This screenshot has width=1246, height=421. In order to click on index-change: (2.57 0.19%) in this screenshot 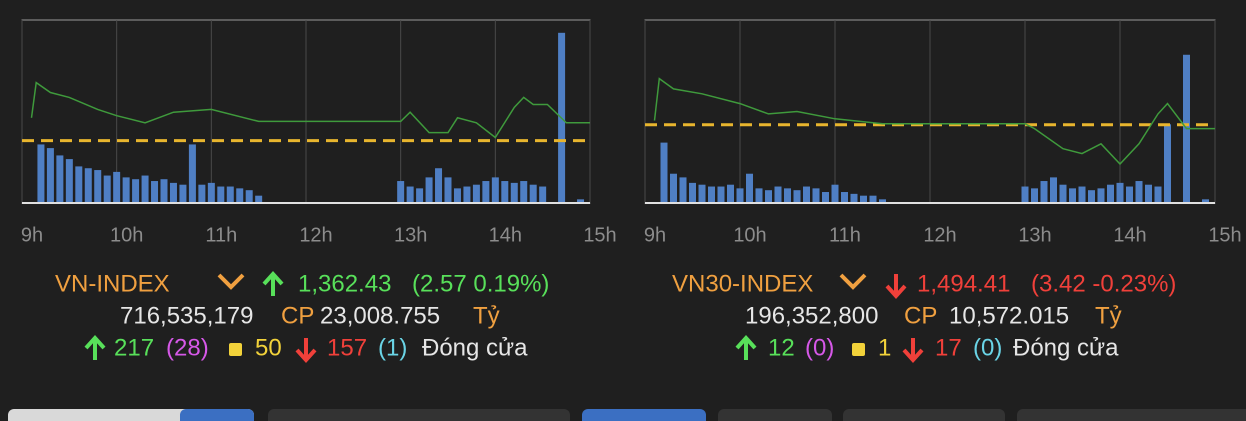, I will do `click(480, 283)`.